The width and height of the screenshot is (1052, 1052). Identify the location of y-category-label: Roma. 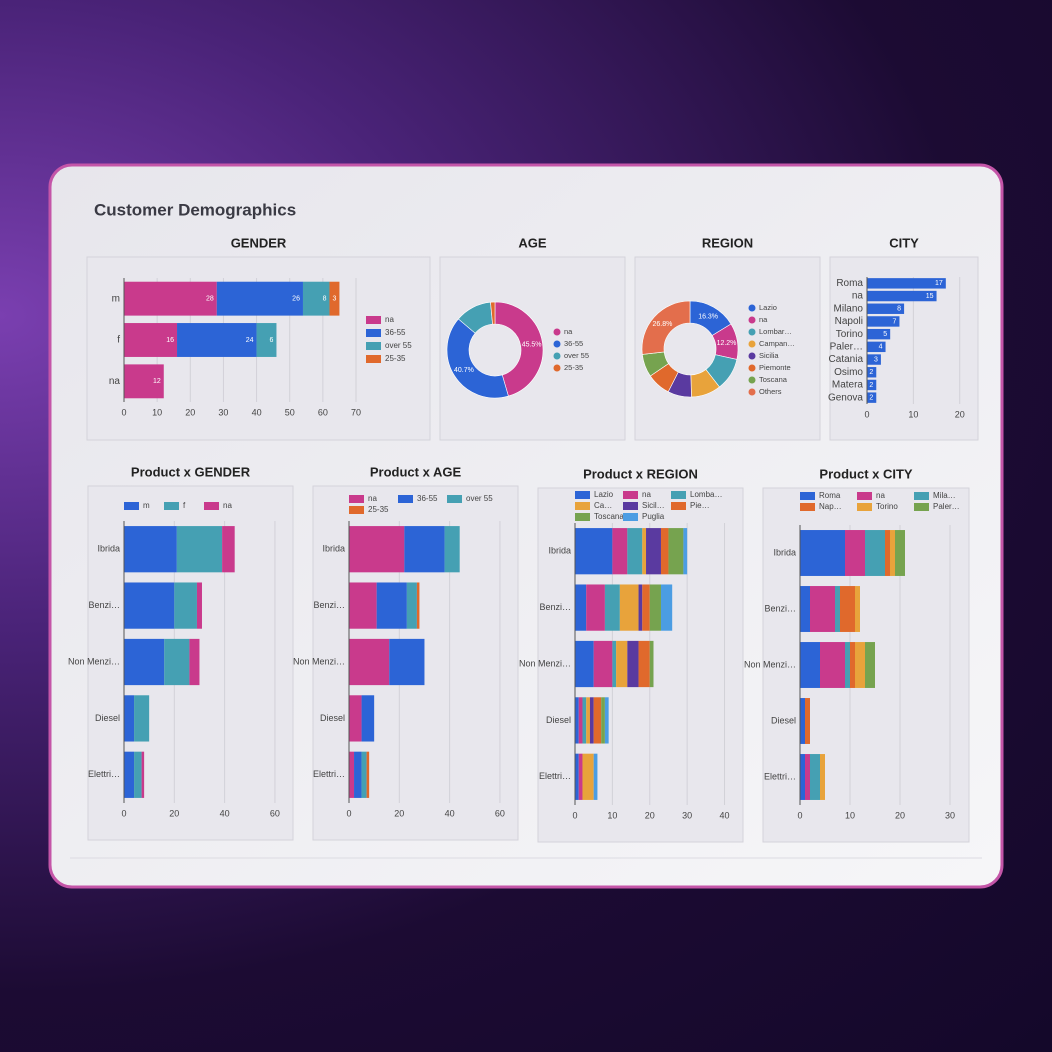
(849, 283).